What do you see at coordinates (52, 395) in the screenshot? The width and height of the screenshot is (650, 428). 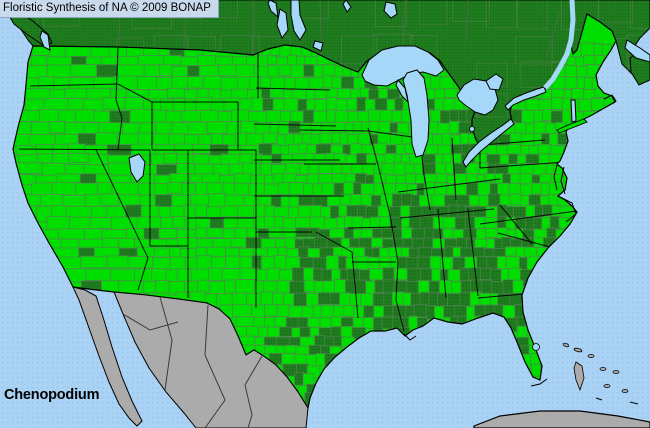 I see `taxon-name-label: Chenopodium` at bounding box center [52, 395].